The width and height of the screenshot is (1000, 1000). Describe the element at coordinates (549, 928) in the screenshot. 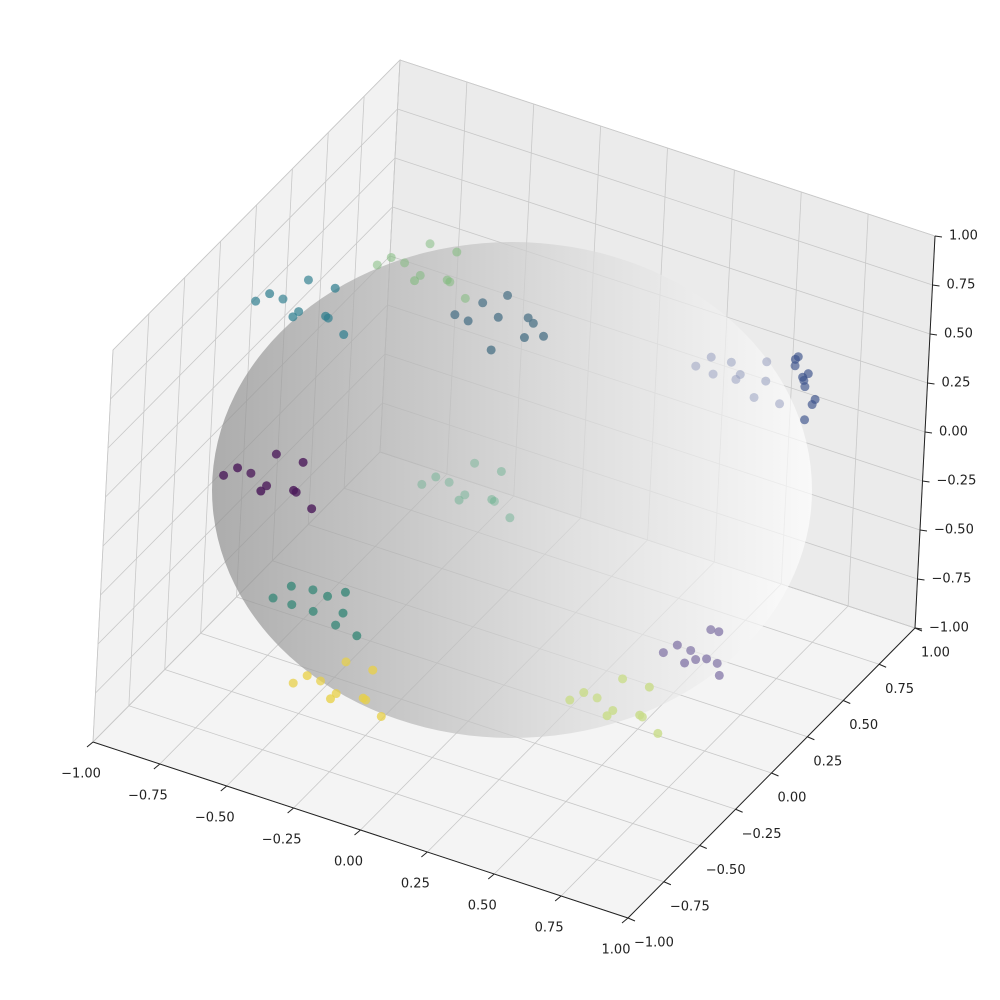

I see `tick-label: 0.75` at that location.